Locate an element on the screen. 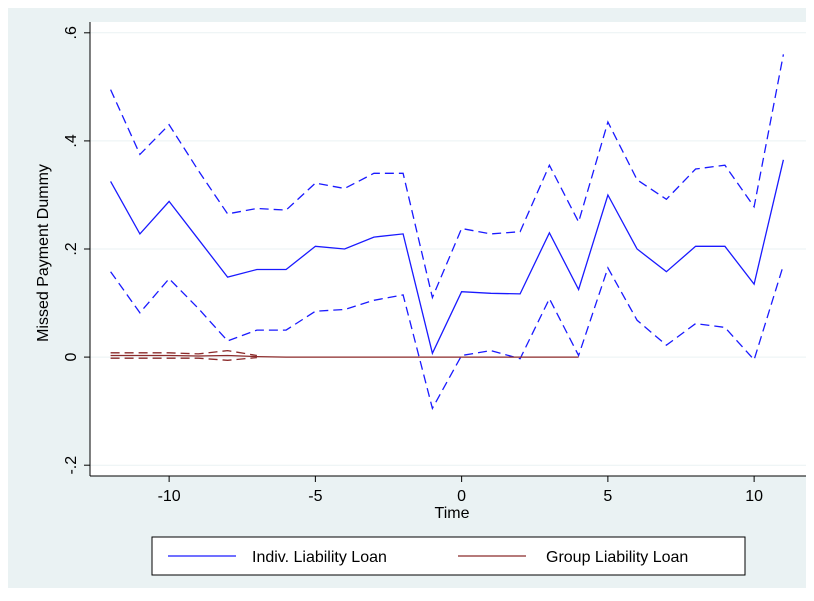  legend-label: Group Liability Loan is located at coordinates (617, 557).